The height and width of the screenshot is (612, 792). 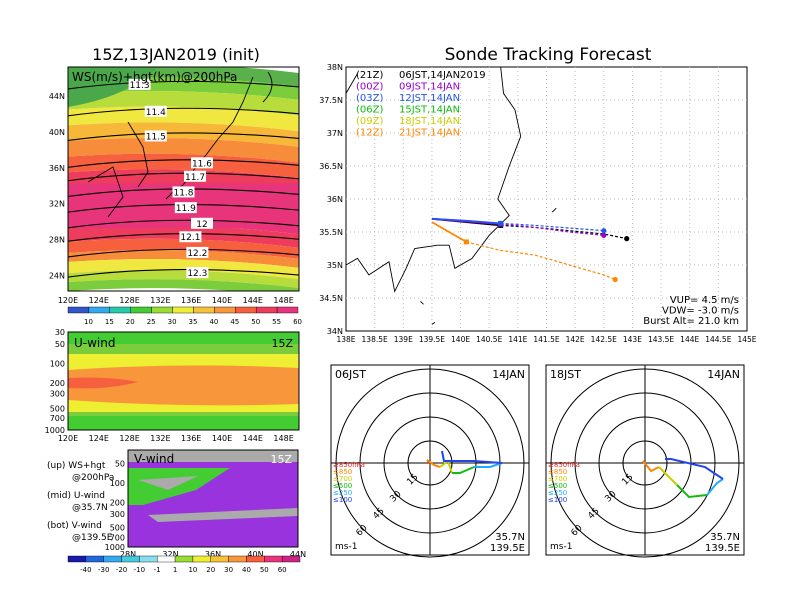 What do you see at coordinates (88, 322) in the screenshot?
I see `colorbar-tick: 10` at bounding box center [88, 322].